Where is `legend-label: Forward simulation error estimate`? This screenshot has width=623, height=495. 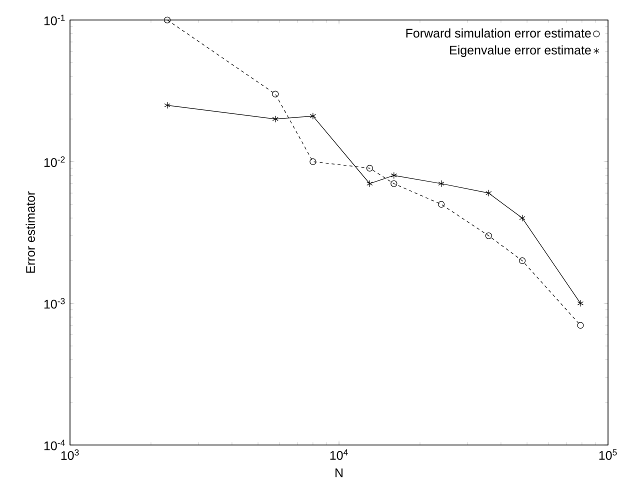 legend-label: Forward simulation error estimate is located at coordinates (498, 33).